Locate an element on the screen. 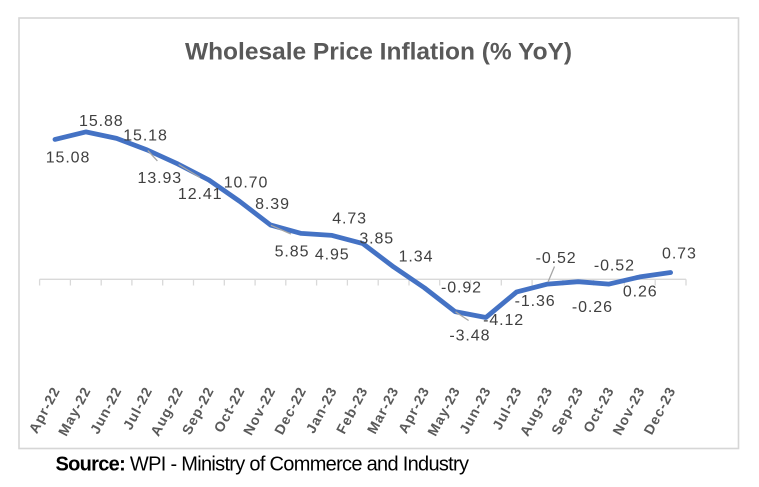 The height and width of the screenshot is (487, 759). svg-text: 15.88 is located at coordinates (101, 121).